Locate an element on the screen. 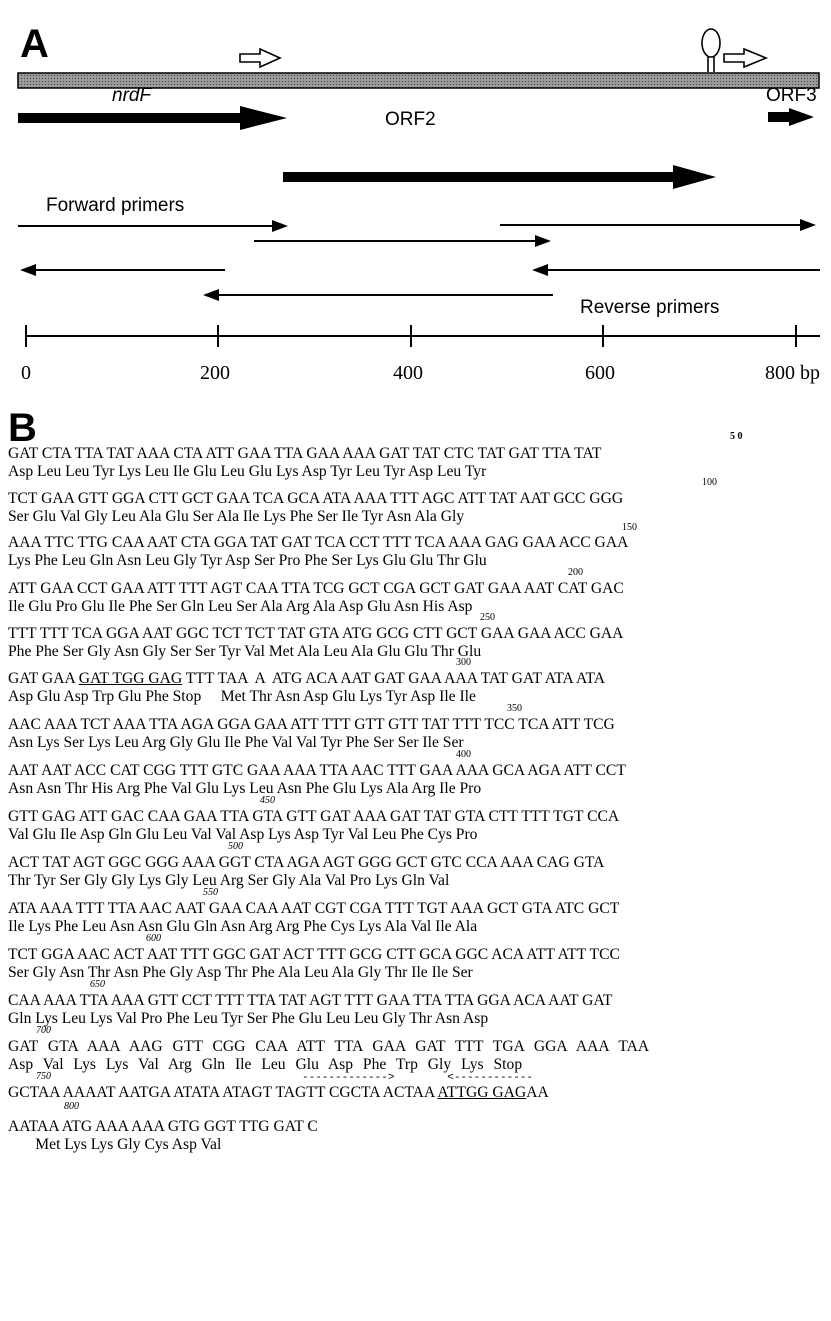  gene-arrow-nrdf is located at coordinates (152, 118).